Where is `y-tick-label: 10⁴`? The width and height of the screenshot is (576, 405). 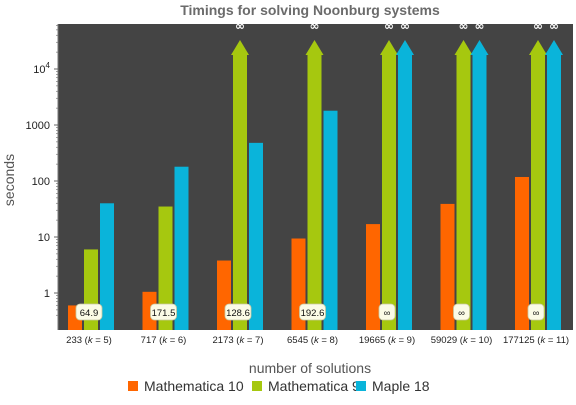
y-tick-label: 10⁴ is located at coordinates (41, 68).